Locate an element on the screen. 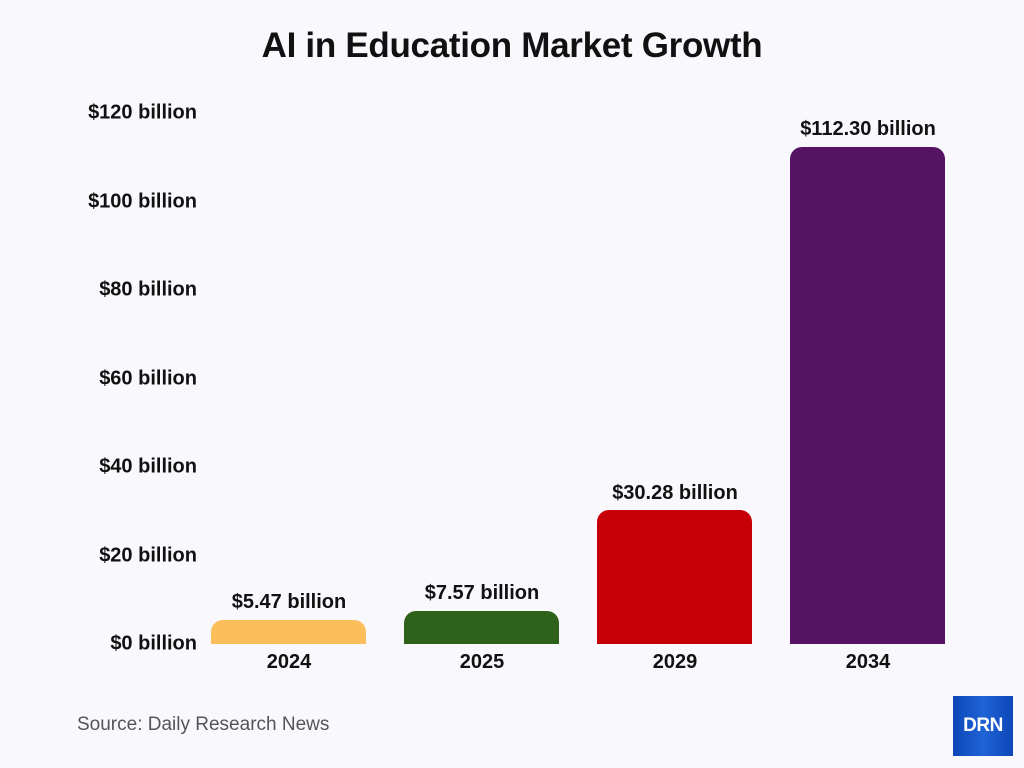 The height and width of the screenshot is (768, 1024). x-label-2024: 2024 is located at coordinates (289, 662).